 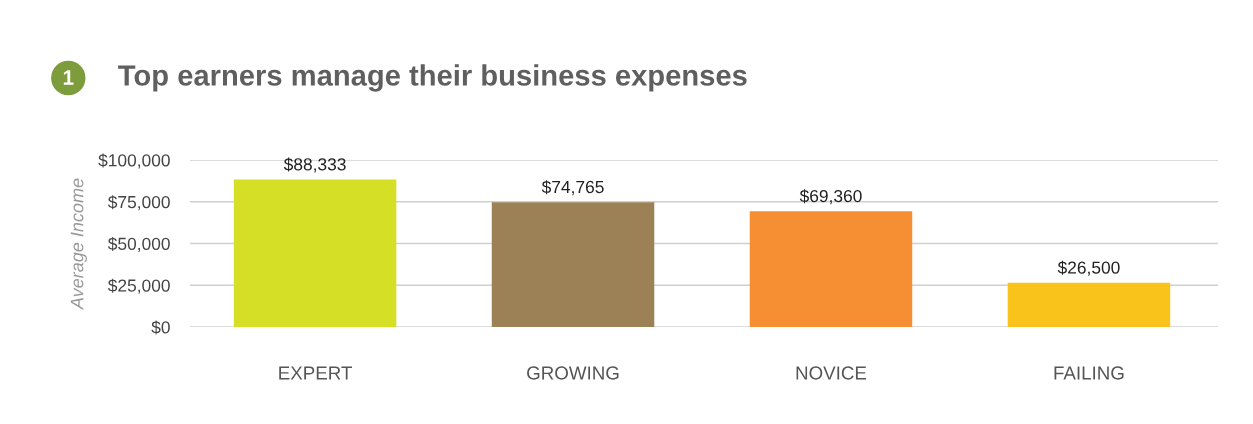 What do you see at coordinates (572, 188) in the screenshot?
I see `data-label: $74,765` at bounding box center [572, 188].